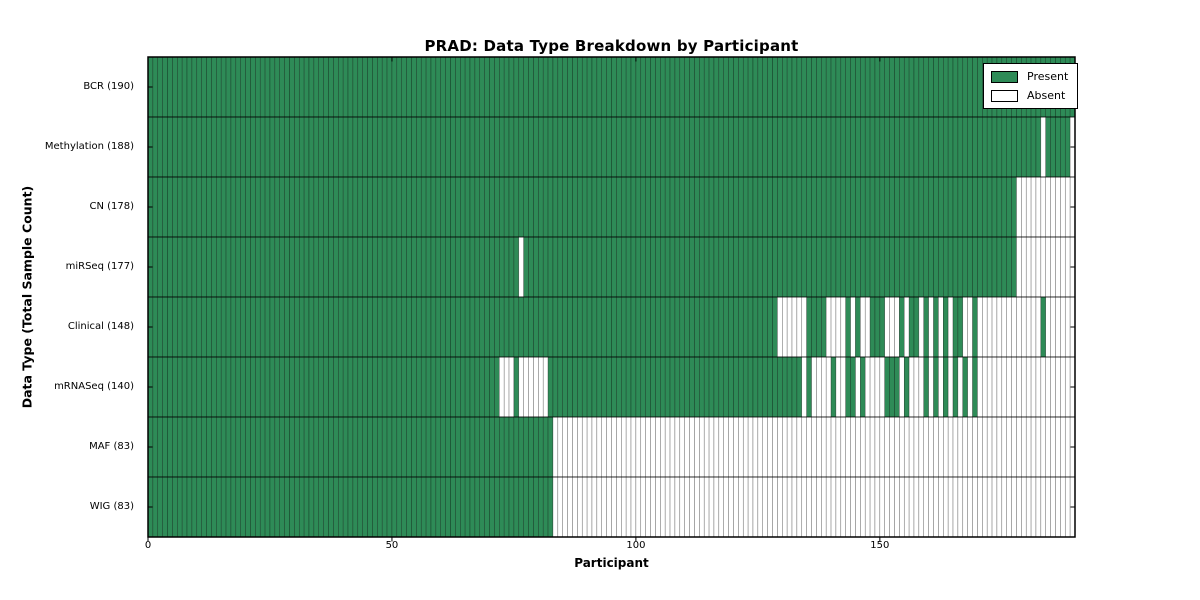 Image resolution: width=1200 pixels, height=600 pixels. Describe the element at coordinates (89, 146) in the screenshot. I see `y-tick-label-Methylation: Methylation (188)` at that location.